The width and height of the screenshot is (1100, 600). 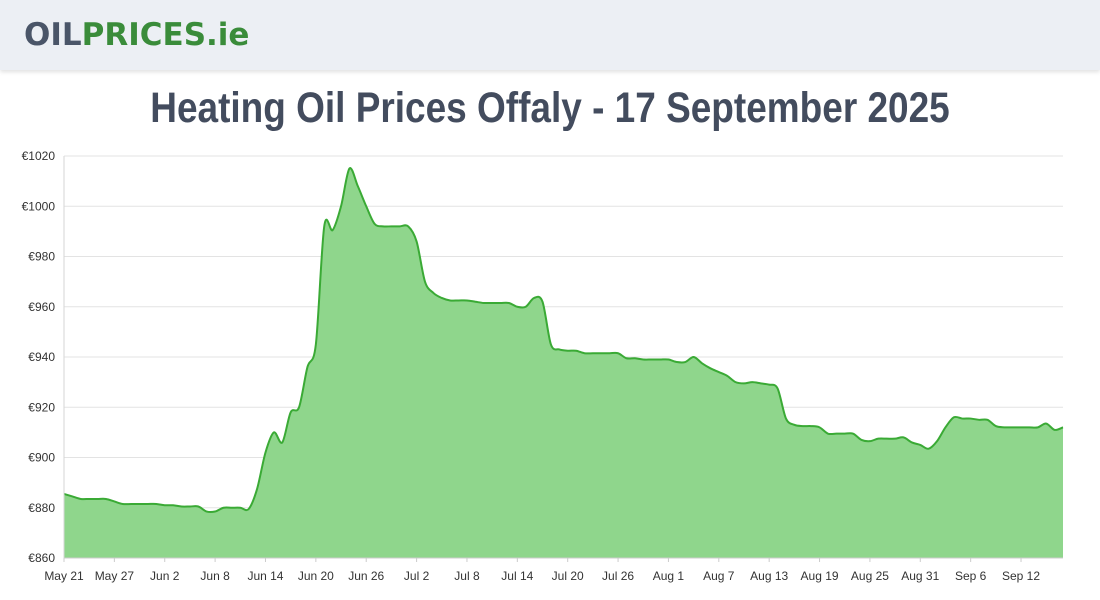 I want to click on y-tick-label: €1020, so click(x=39, y=156).